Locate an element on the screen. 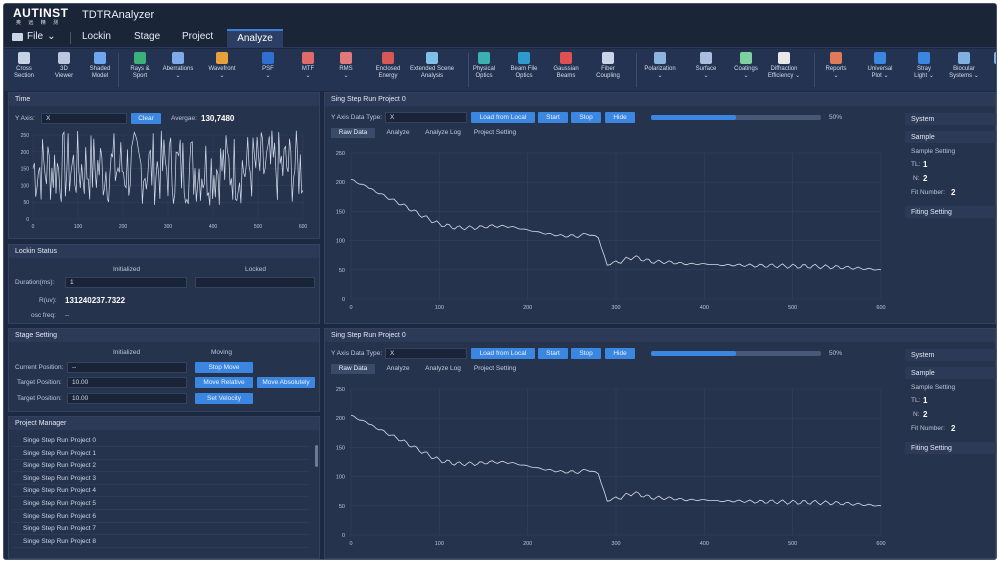  tool-gaussian-beams: Gaussian Beams is located at coordinates (566, 65).